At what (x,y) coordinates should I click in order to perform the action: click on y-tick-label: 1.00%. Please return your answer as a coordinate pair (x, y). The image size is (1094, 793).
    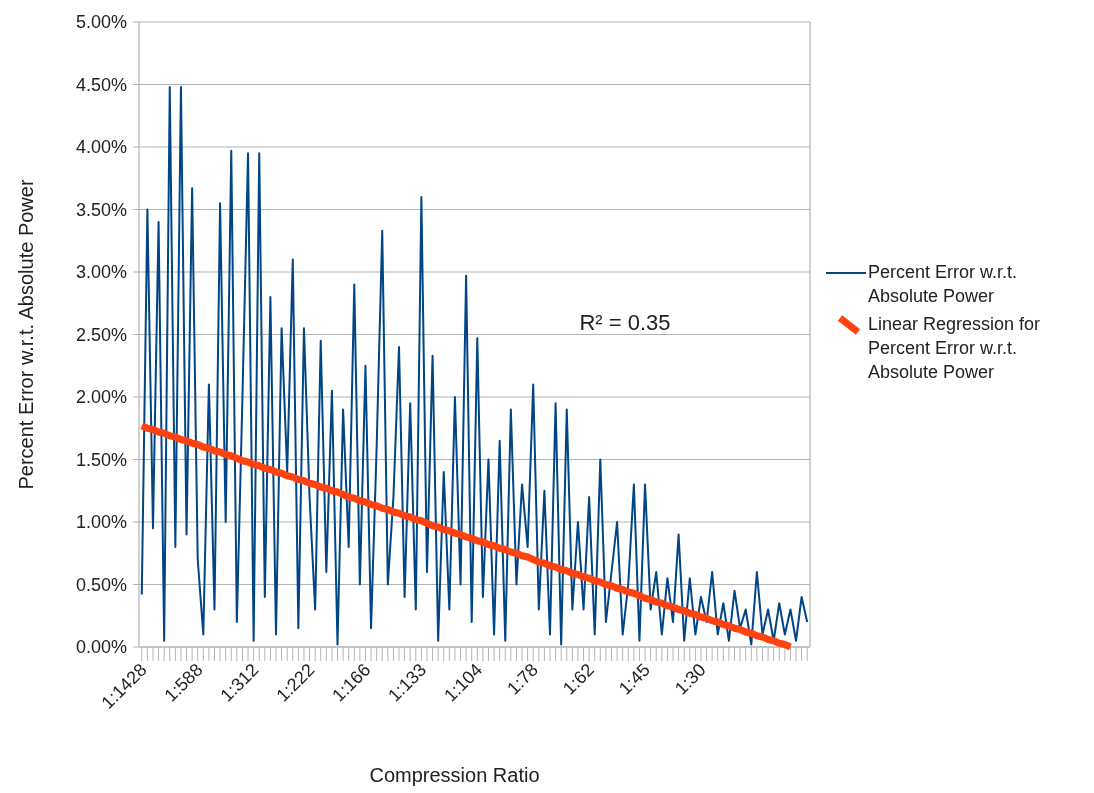
    Looking at the image, I should click on (101, 522).